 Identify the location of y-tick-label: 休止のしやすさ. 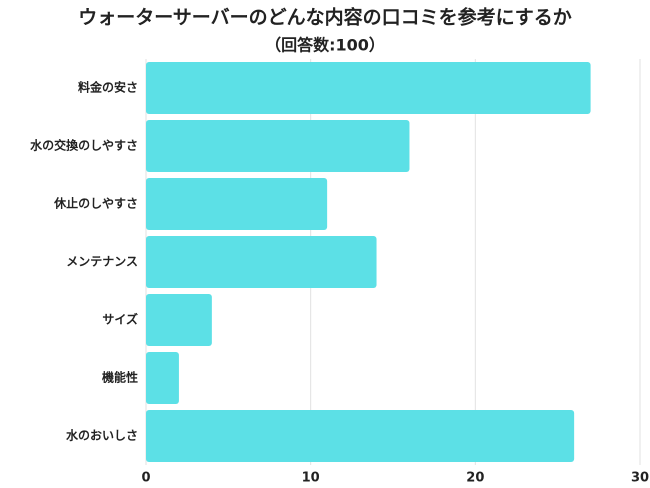
(95, 203).